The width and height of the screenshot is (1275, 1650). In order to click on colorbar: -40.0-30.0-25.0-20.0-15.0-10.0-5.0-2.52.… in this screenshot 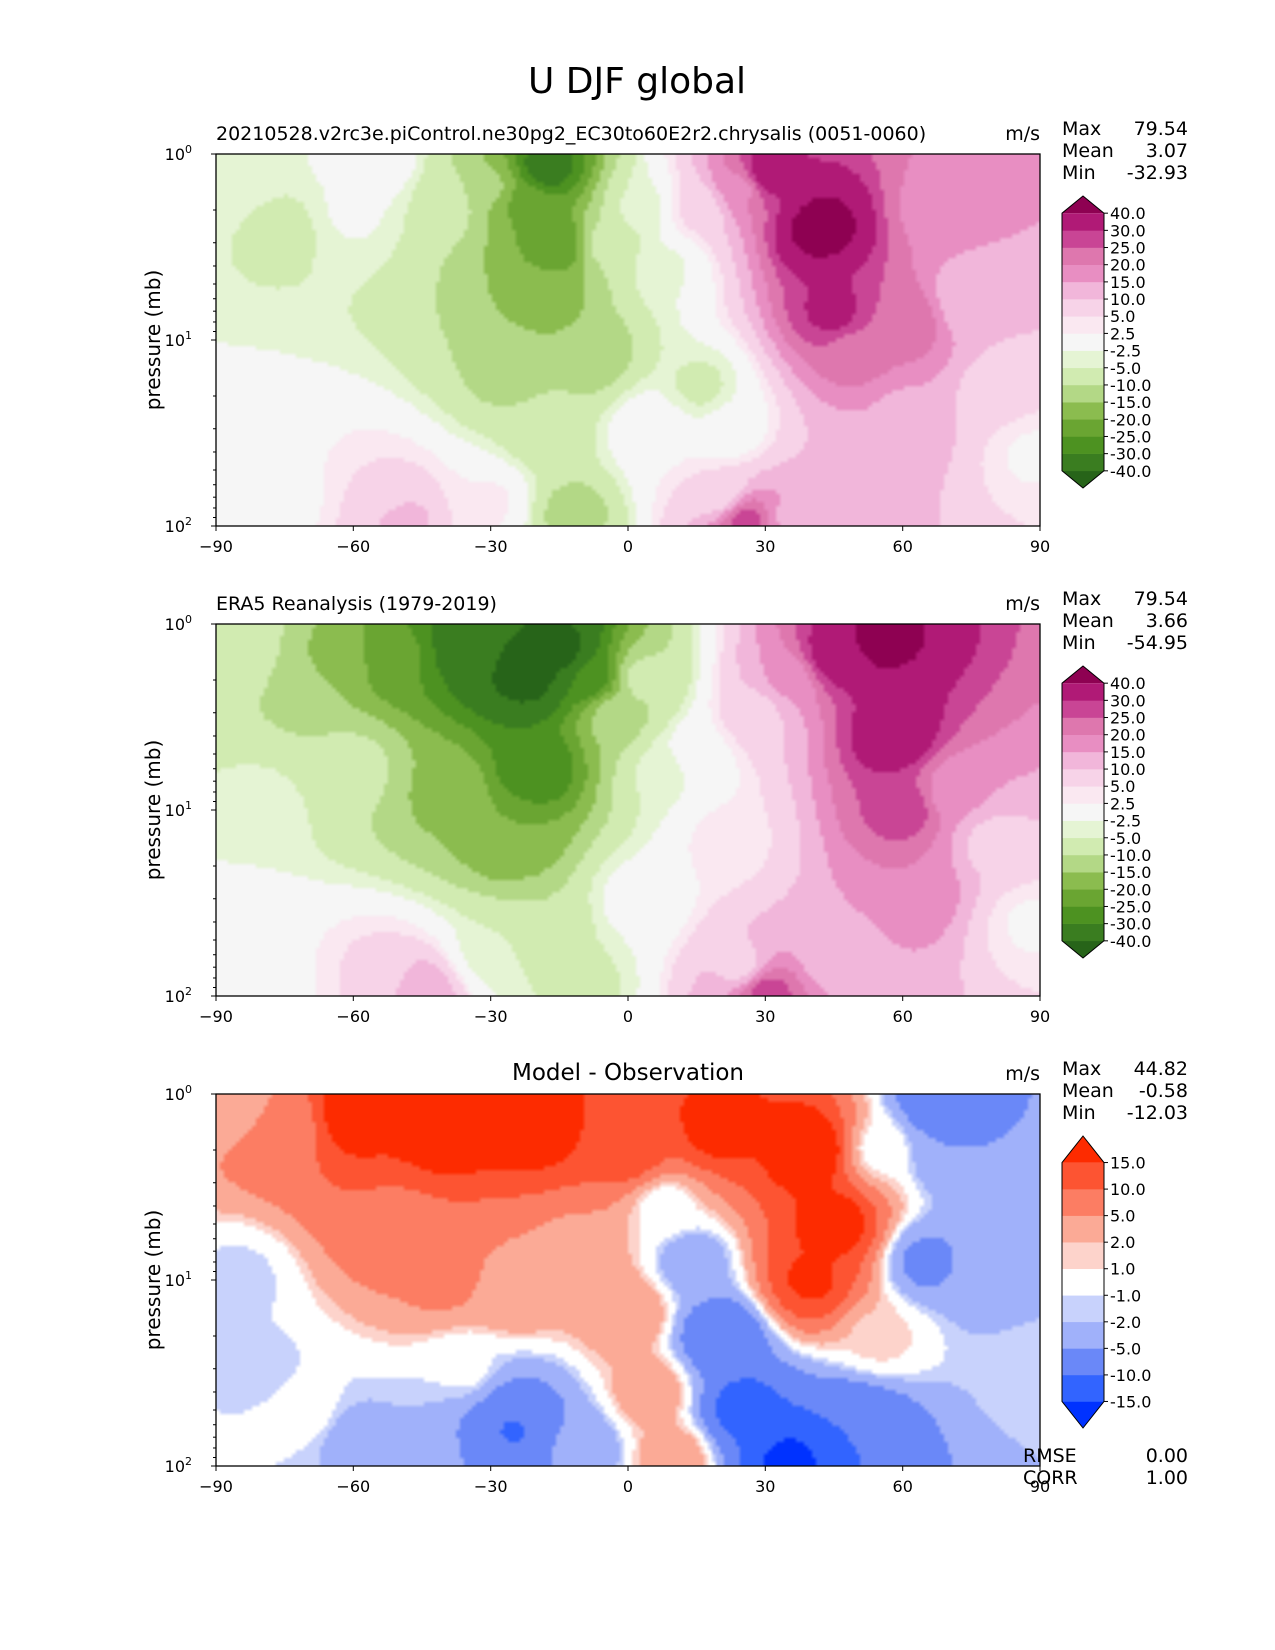, I will do `click(1106, 342)`.